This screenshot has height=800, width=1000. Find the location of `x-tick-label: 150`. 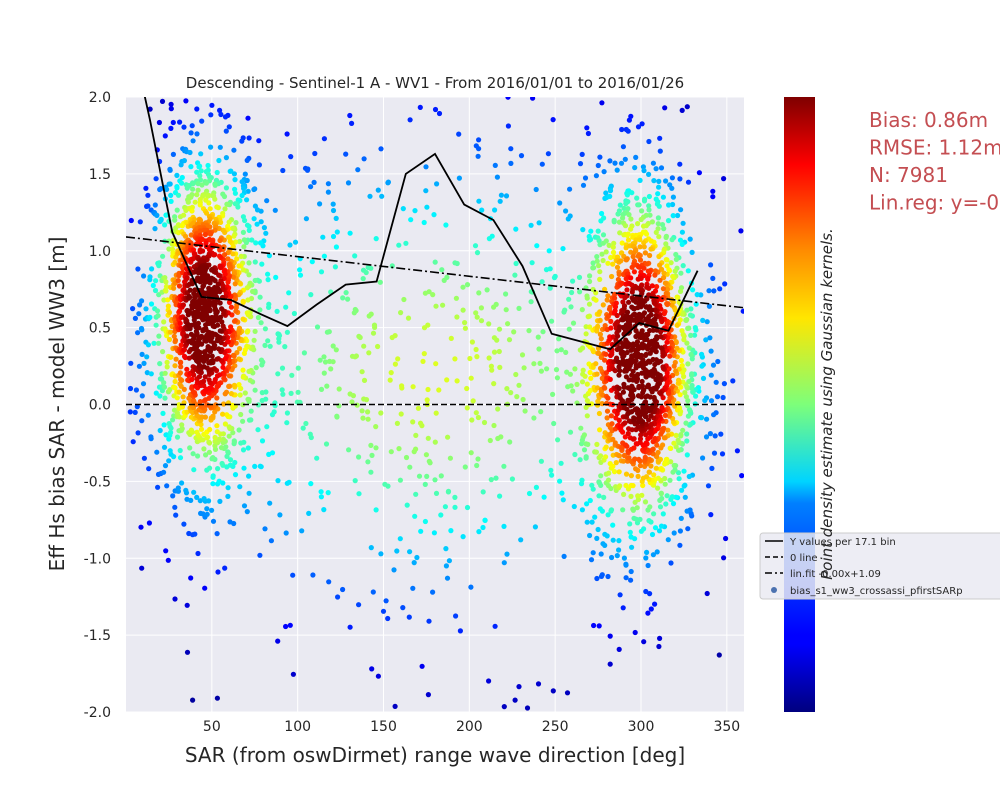

x-tick-label: 150 is located at coordinates (383, 727).